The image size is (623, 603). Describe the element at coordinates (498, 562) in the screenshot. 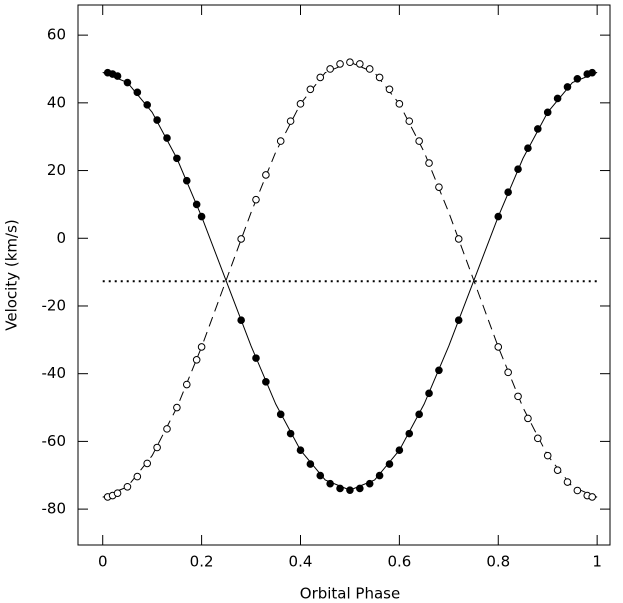

I see `x-tick-label: 0.8` at that location.